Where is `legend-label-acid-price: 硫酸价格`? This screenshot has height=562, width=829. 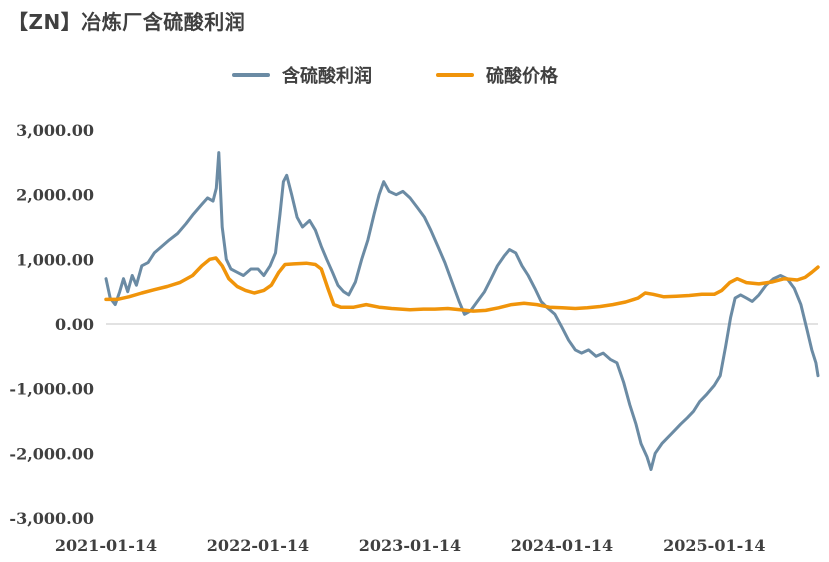 legend-label-acid-price: 硫酸价格 is located at coordinates (522, 76).